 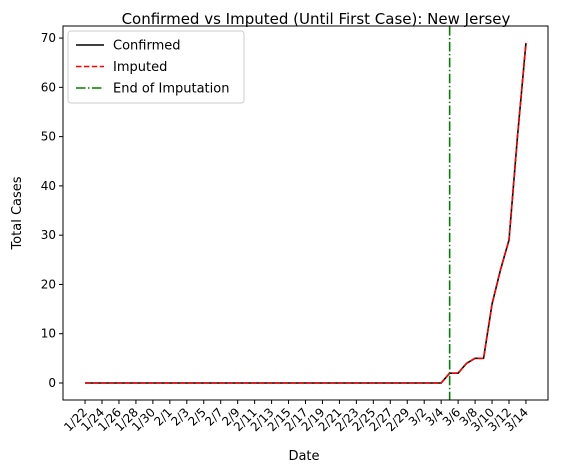 I want to click on legend-box, so click(x=156, y=67).